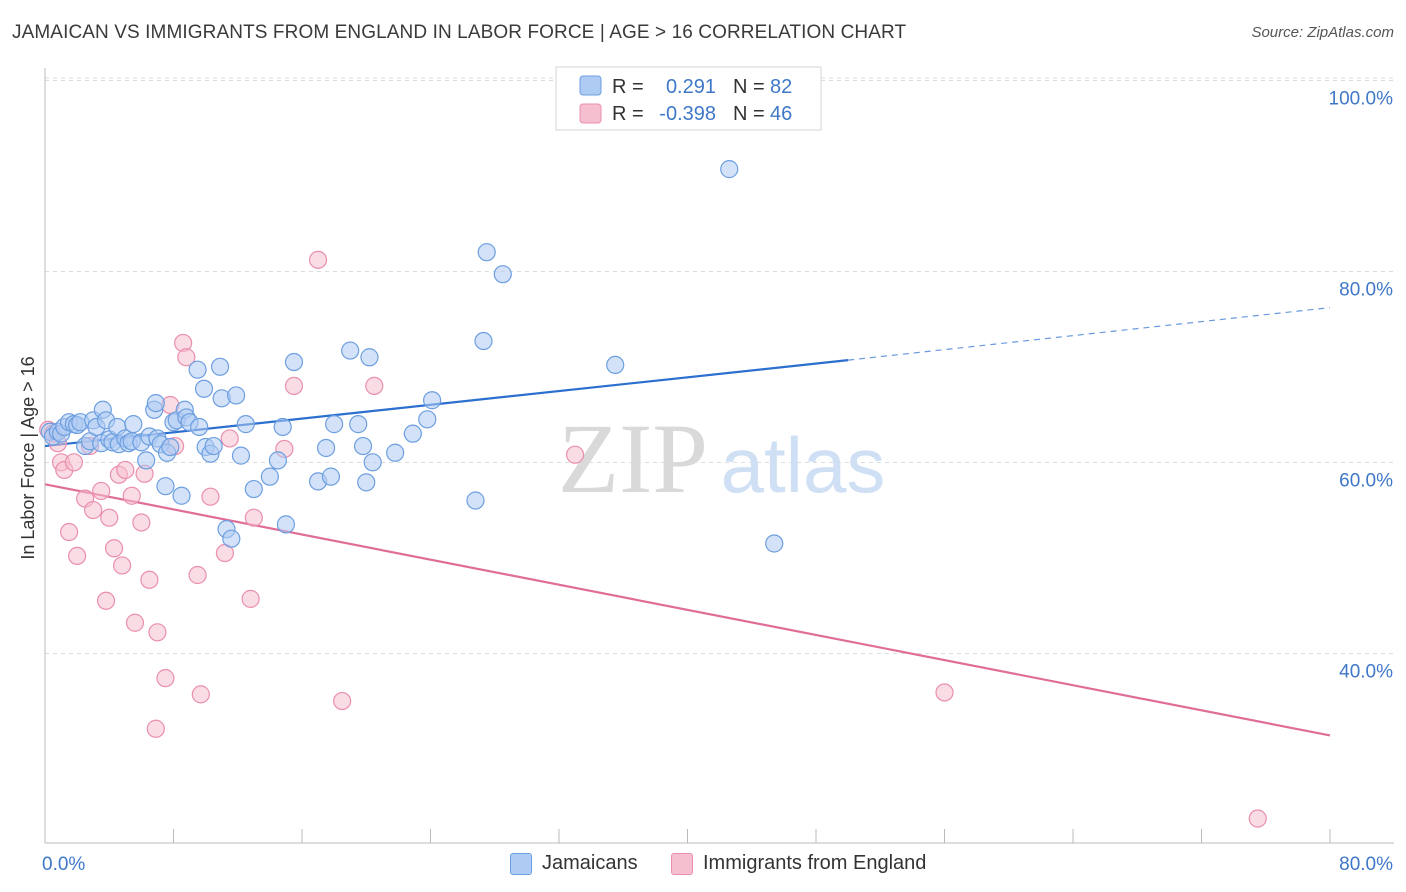 The width and height of the screenshot is (1406, 892). Describe the element at coordinates (1366, 290) in the screenshot. I see `y-tick-label: 80.0%` at that location.